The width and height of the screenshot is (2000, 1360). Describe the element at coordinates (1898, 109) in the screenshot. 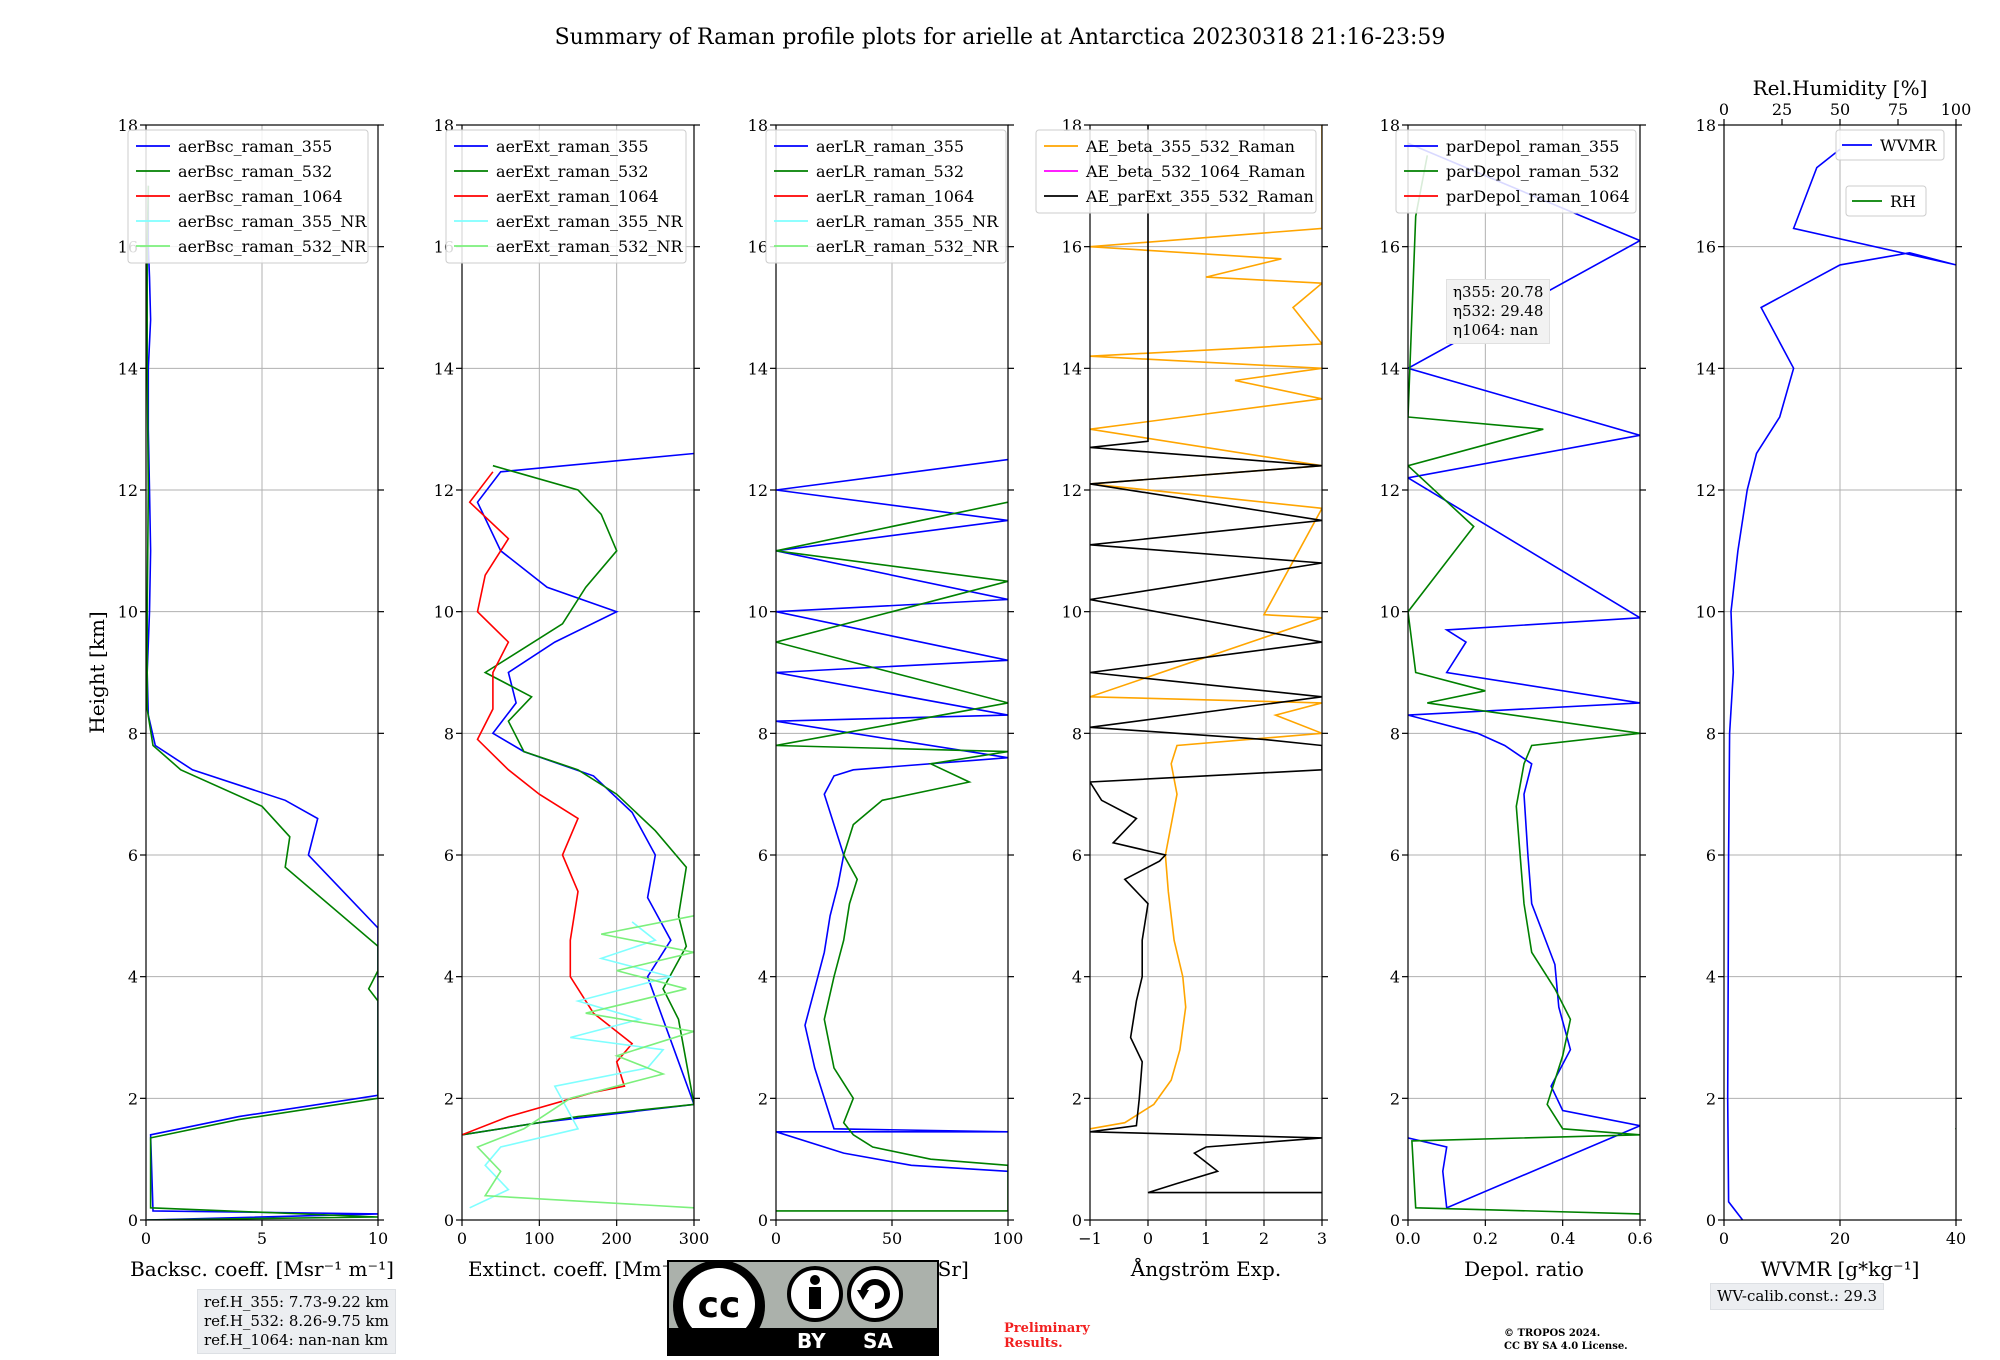

I see `top-x-tick-label: 75` at that location.